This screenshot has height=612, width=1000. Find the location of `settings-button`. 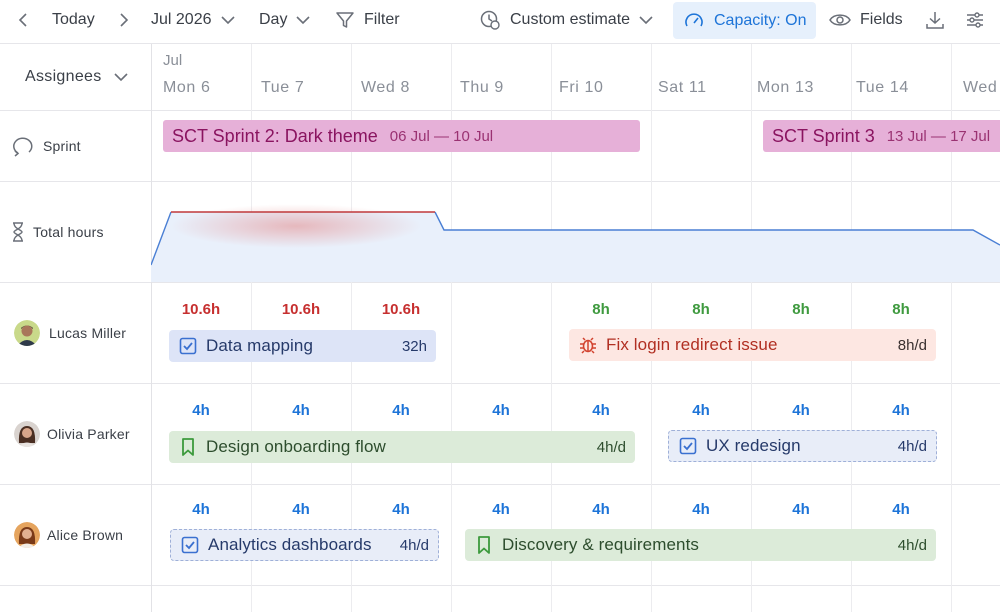

settings-button is located at coordinates (975, 20).